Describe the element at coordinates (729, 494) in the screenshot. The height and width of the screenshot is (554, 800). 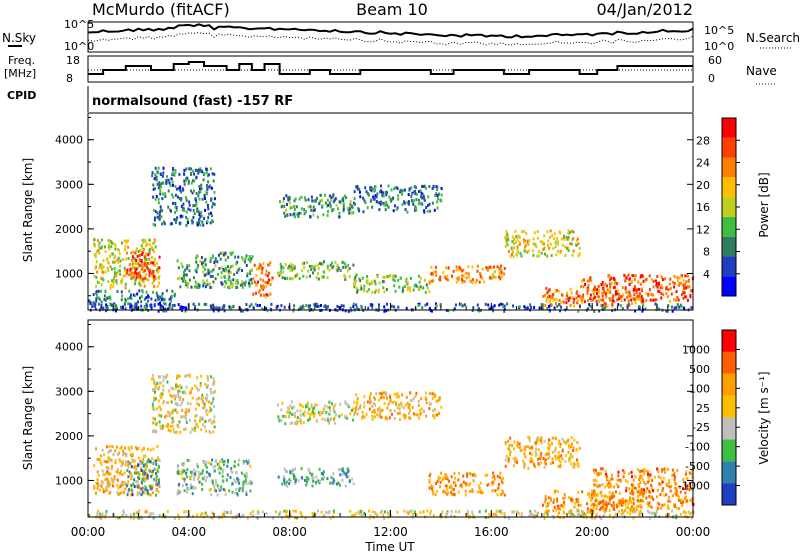
I see `velocity-colorbar-swatch` at that location.